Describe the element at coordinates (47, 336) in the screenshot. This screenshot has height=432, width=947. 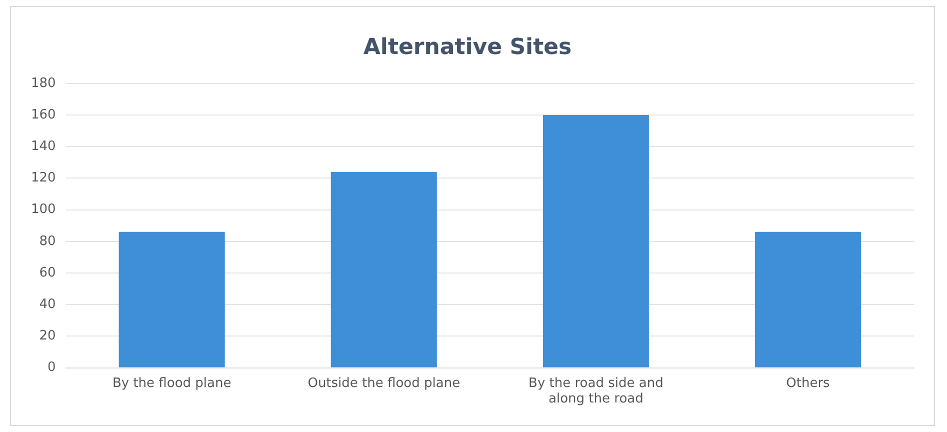
I see `y-tick-label: 20` at that location.